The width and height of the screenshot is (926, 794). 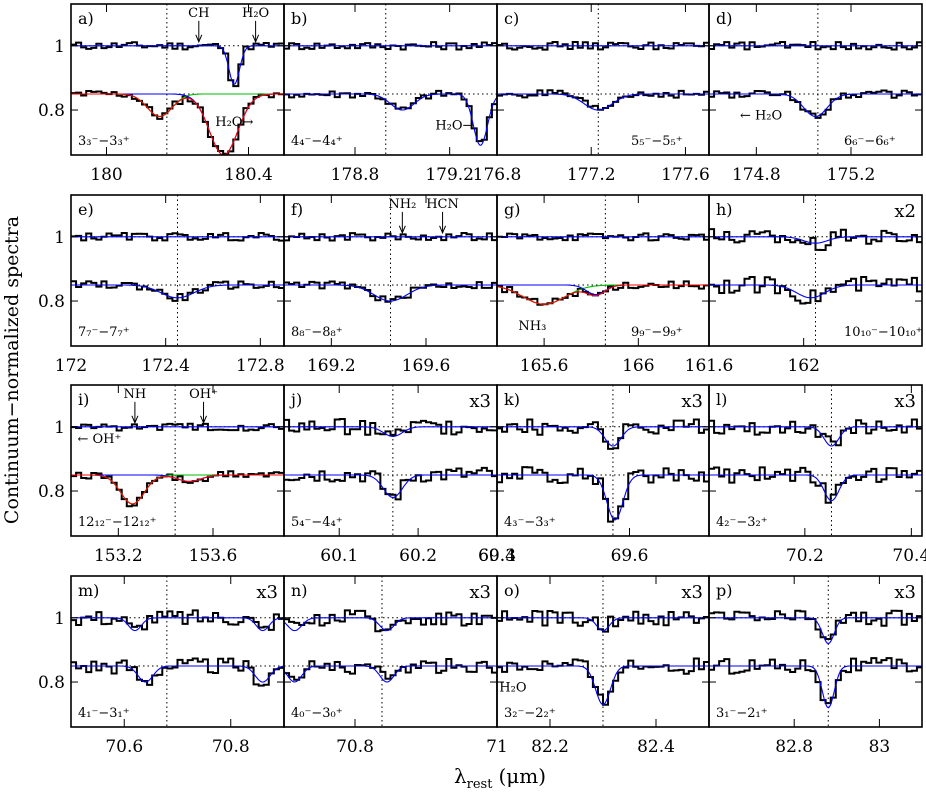 I want to click on transition-label: 4₀⁻−3₀⁺, so click(x=317, y=713).